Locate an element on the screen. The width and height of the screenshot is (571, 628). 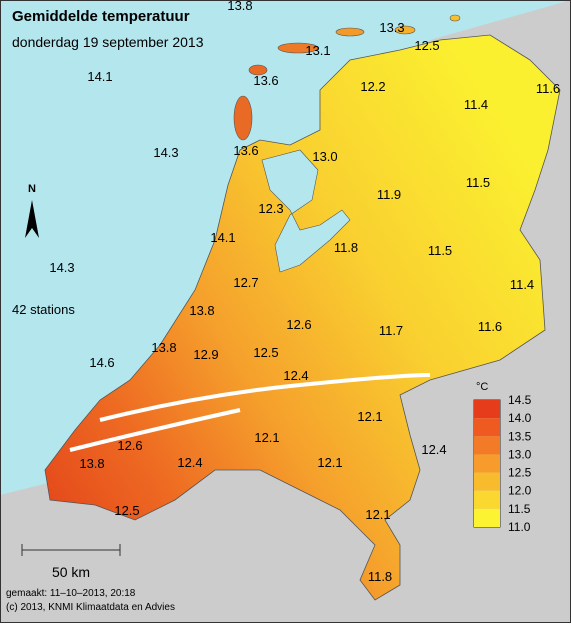
station-value: 12.7 is located at coordinates (245, 282).